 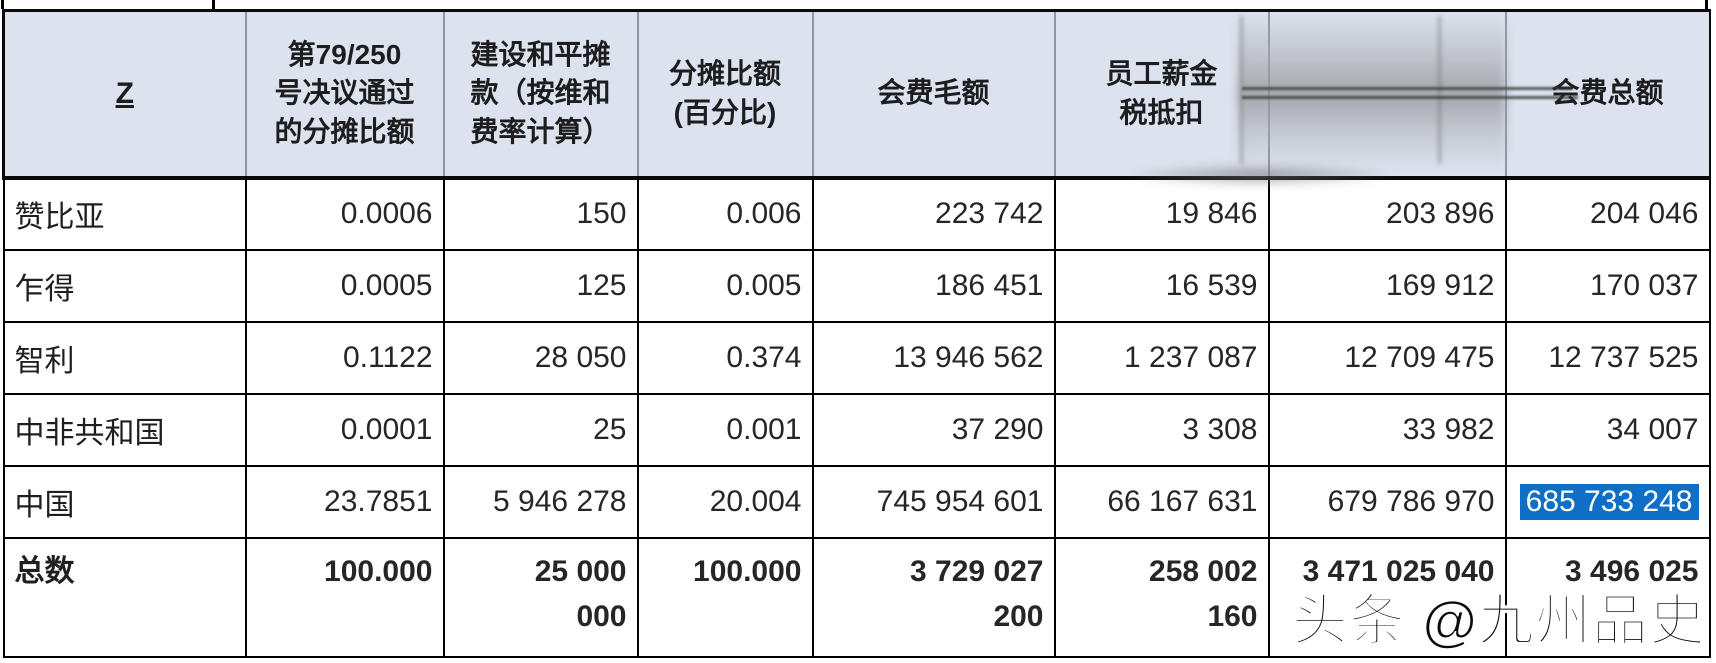 I want to click on value-cell: 0.0006, so click(x=344, y=213).